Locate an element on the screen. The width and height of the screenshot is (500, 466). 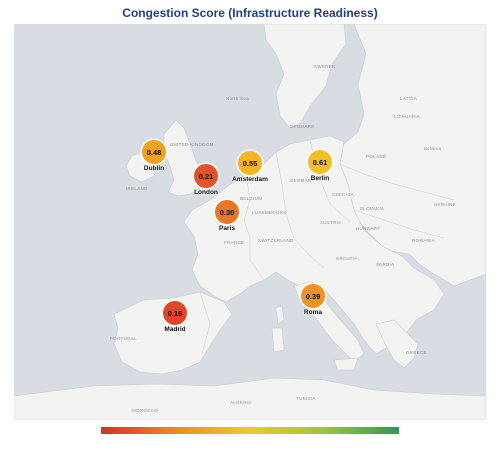
label-ukraine: UKRAINE is located at coordinates (445, 204).